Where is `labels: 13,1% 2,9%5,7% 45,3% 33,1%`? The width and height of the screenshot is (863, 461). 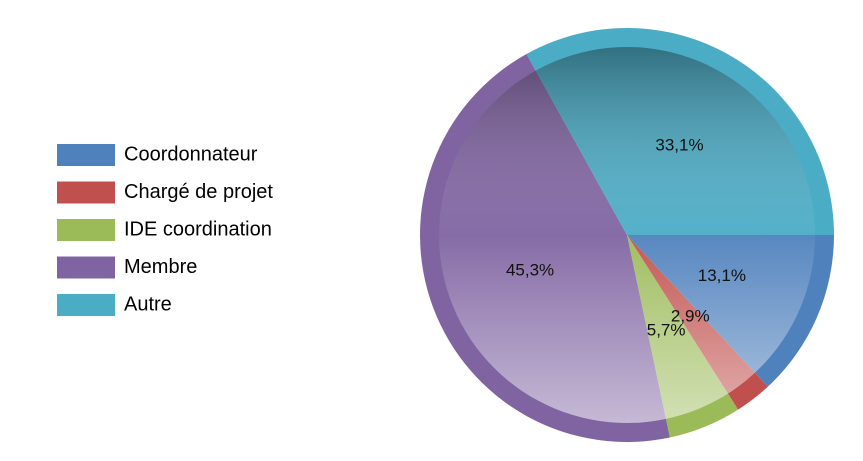 labels: 13,1% 2,9%5,7% 45,3% 33,1% is located at coordinates (626, 237).